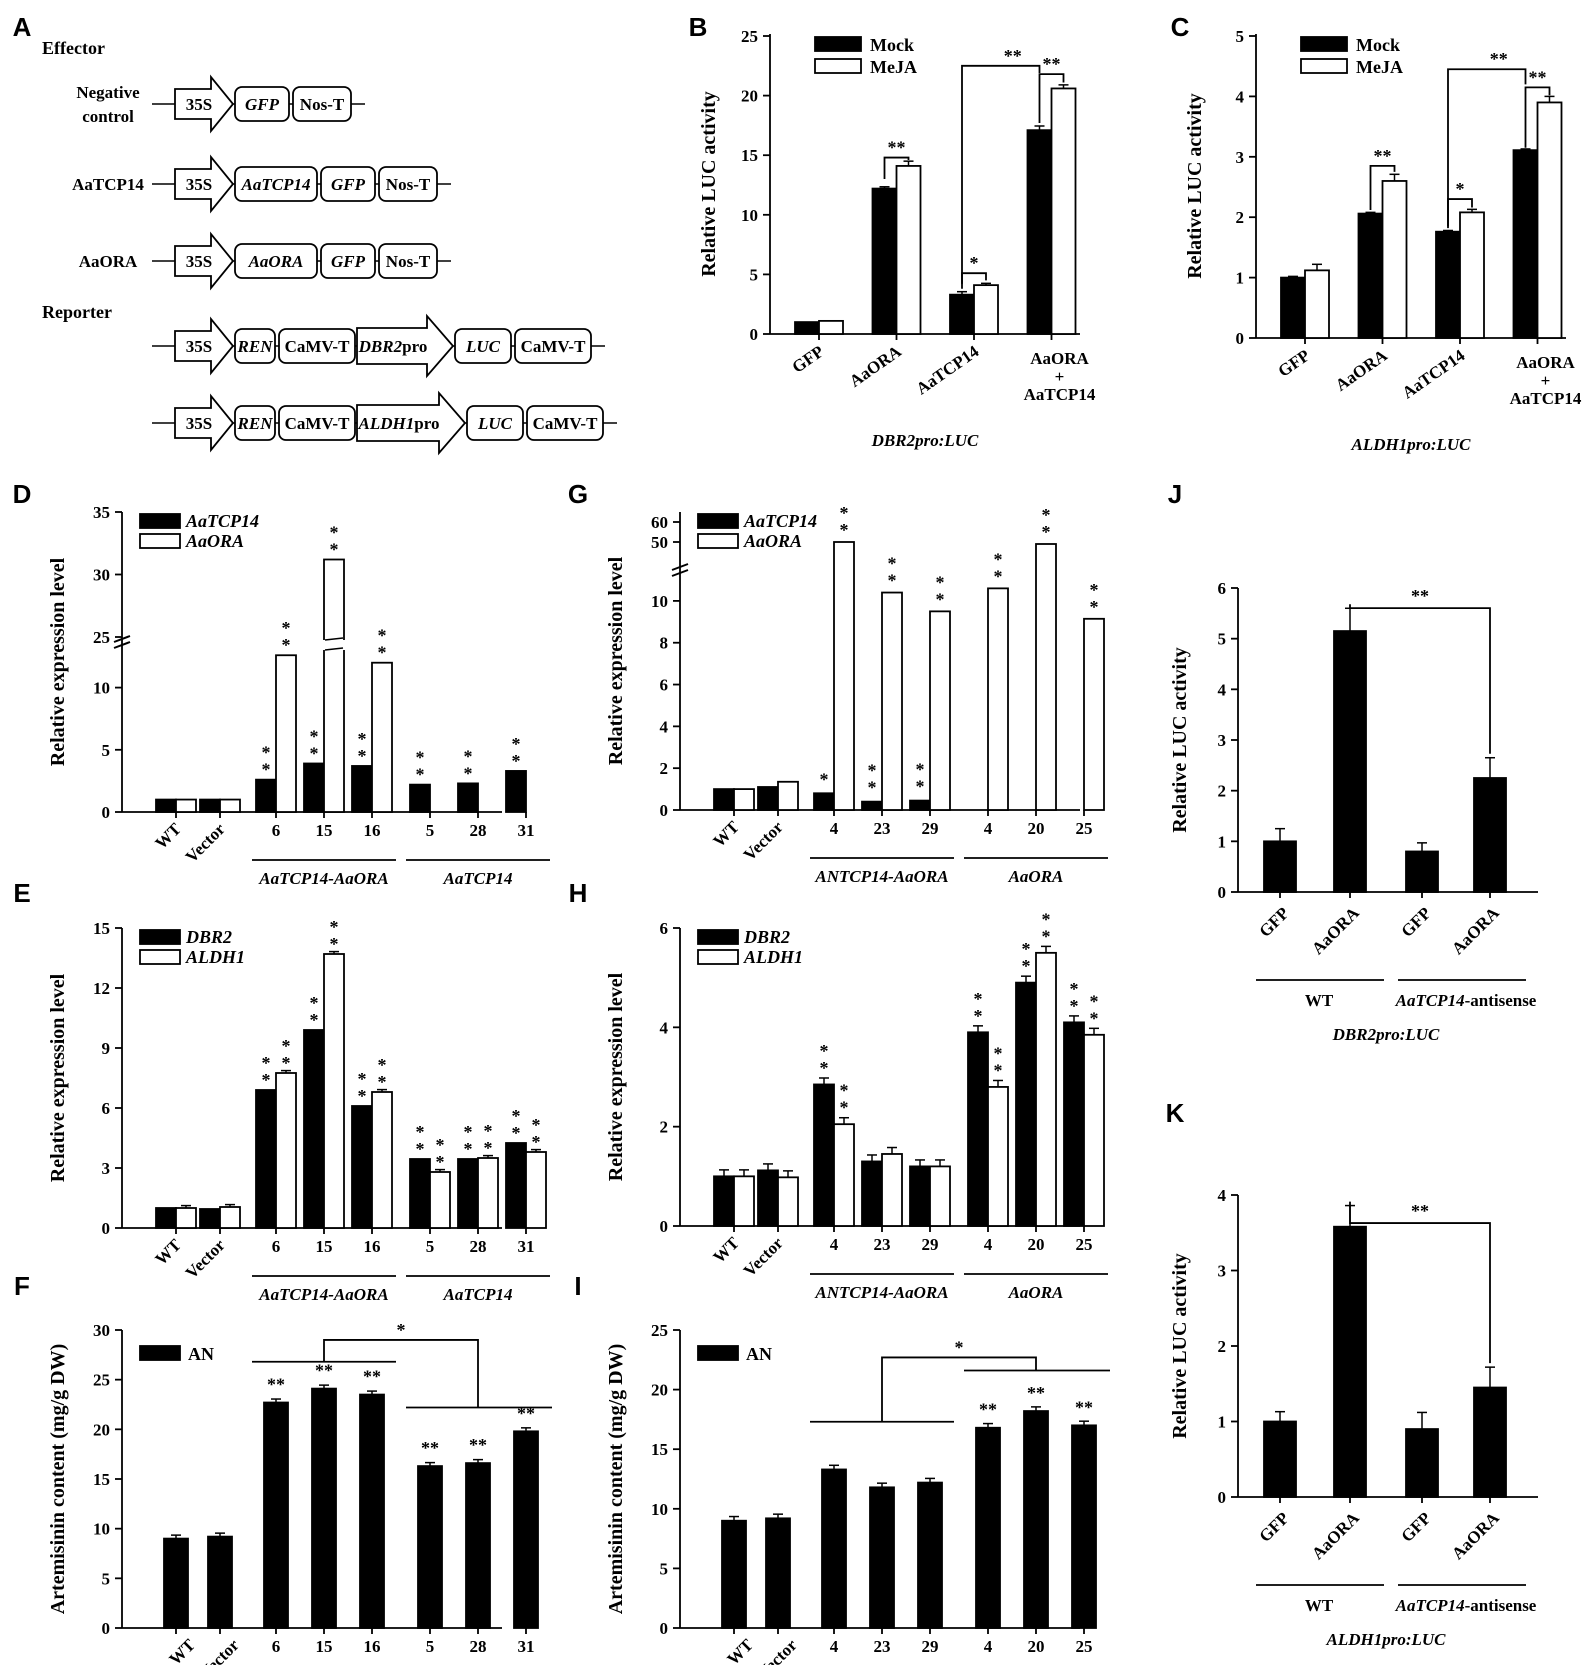 Image resolution: width=1596 pixels, height=1665 pixels. I want to click on chart-E-y-tick-label: 0, so click(106, 1228).